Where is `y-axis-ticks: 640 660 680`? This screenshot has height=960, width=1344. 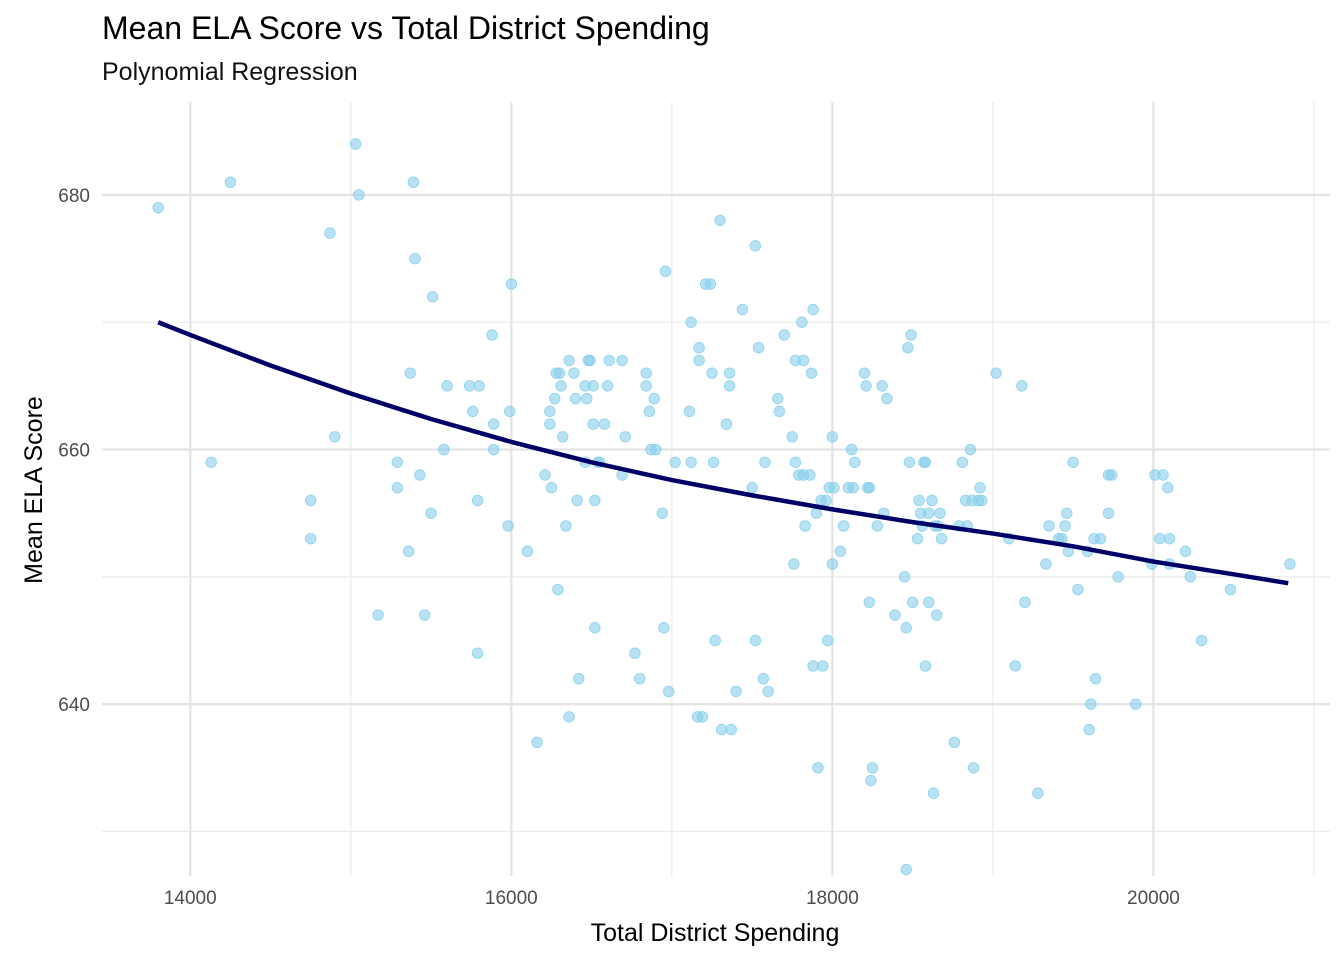 y-axis-ticks: 640 660 680 is located at coordinates (74, 451).